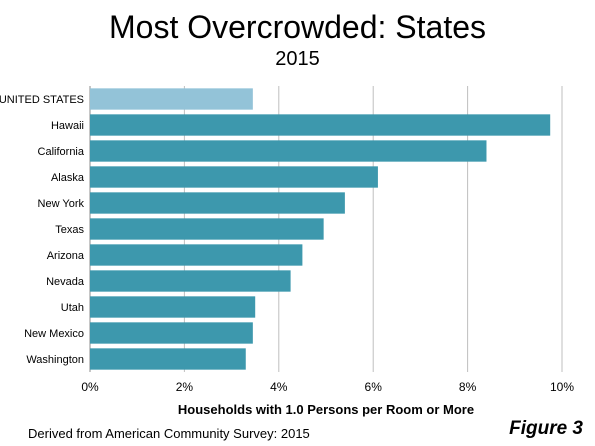  What do you see at coordinates (185, 387) in the screenshot?
I see `x-tick-label: 2%` at bounding box center [185, 387].